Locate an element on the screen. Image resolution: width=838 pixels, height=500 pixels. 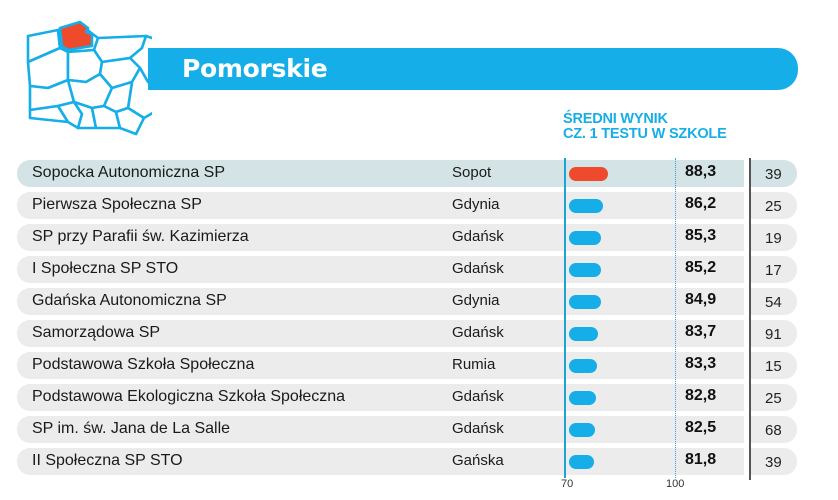
table-row: Sopocka Autonomiczna SP Sopot 88,3 39 is located at coordinates (407, 173).